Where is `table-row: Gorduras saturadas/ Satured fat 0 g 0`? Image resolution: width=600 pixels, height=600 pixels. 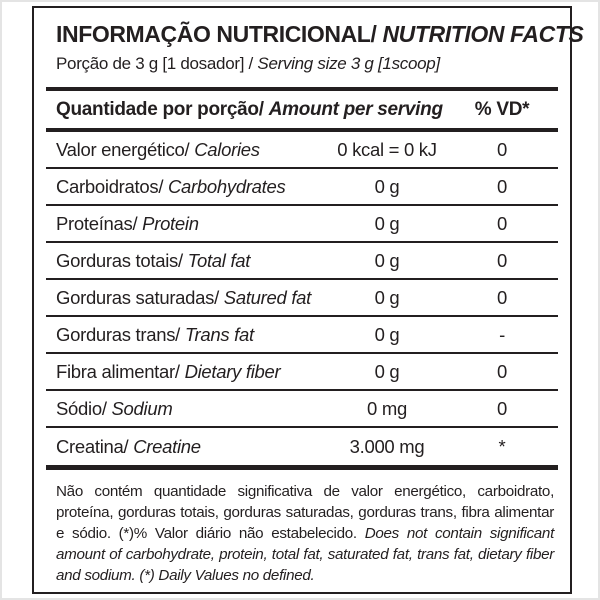
table-row: Gorduras saturadas/ Satured fat 0 g 0 is located at coordinates (302, 298).